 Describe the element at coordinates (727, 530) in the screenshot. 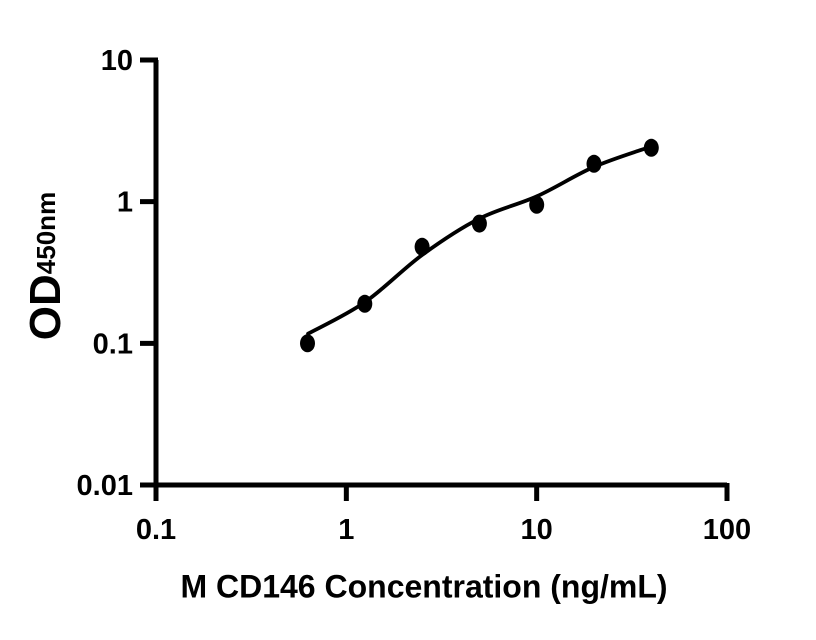

I see `x-tick-label: 100` at that location.